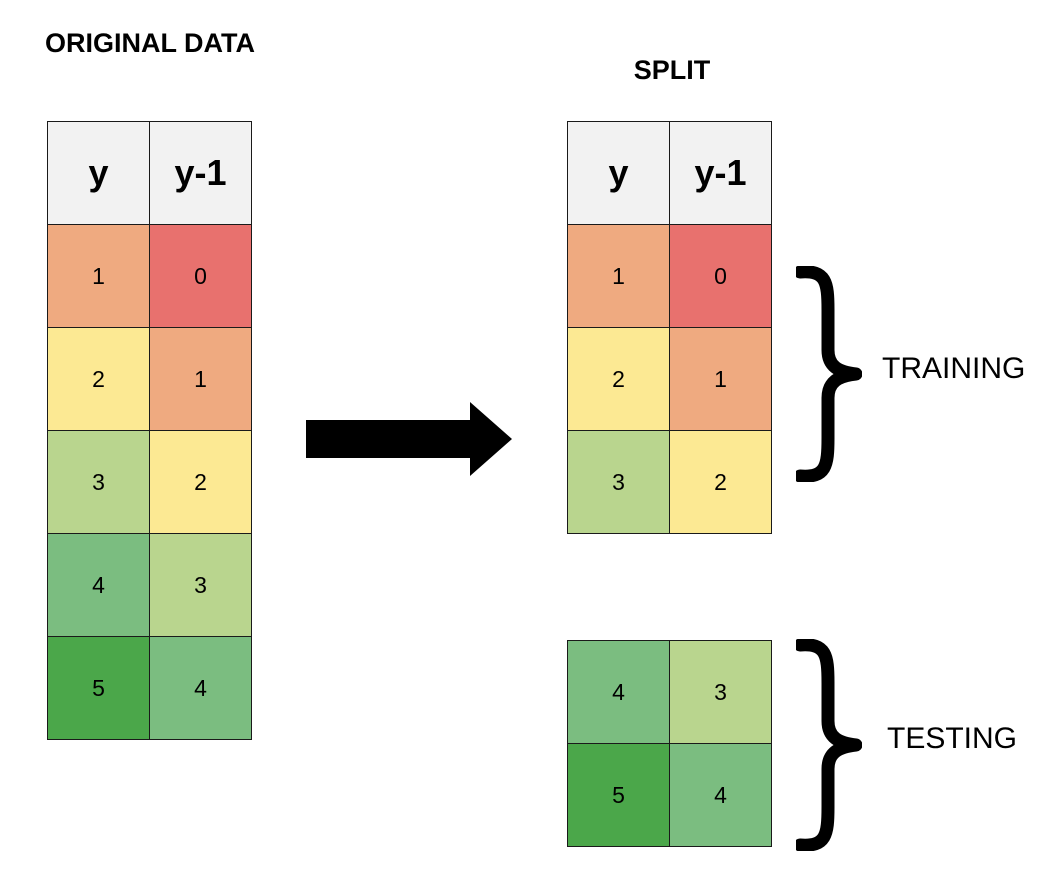 This screenshot has width=1050, height=874. I want to click on testing-table: 4 3 5 4, so click(669, 743).